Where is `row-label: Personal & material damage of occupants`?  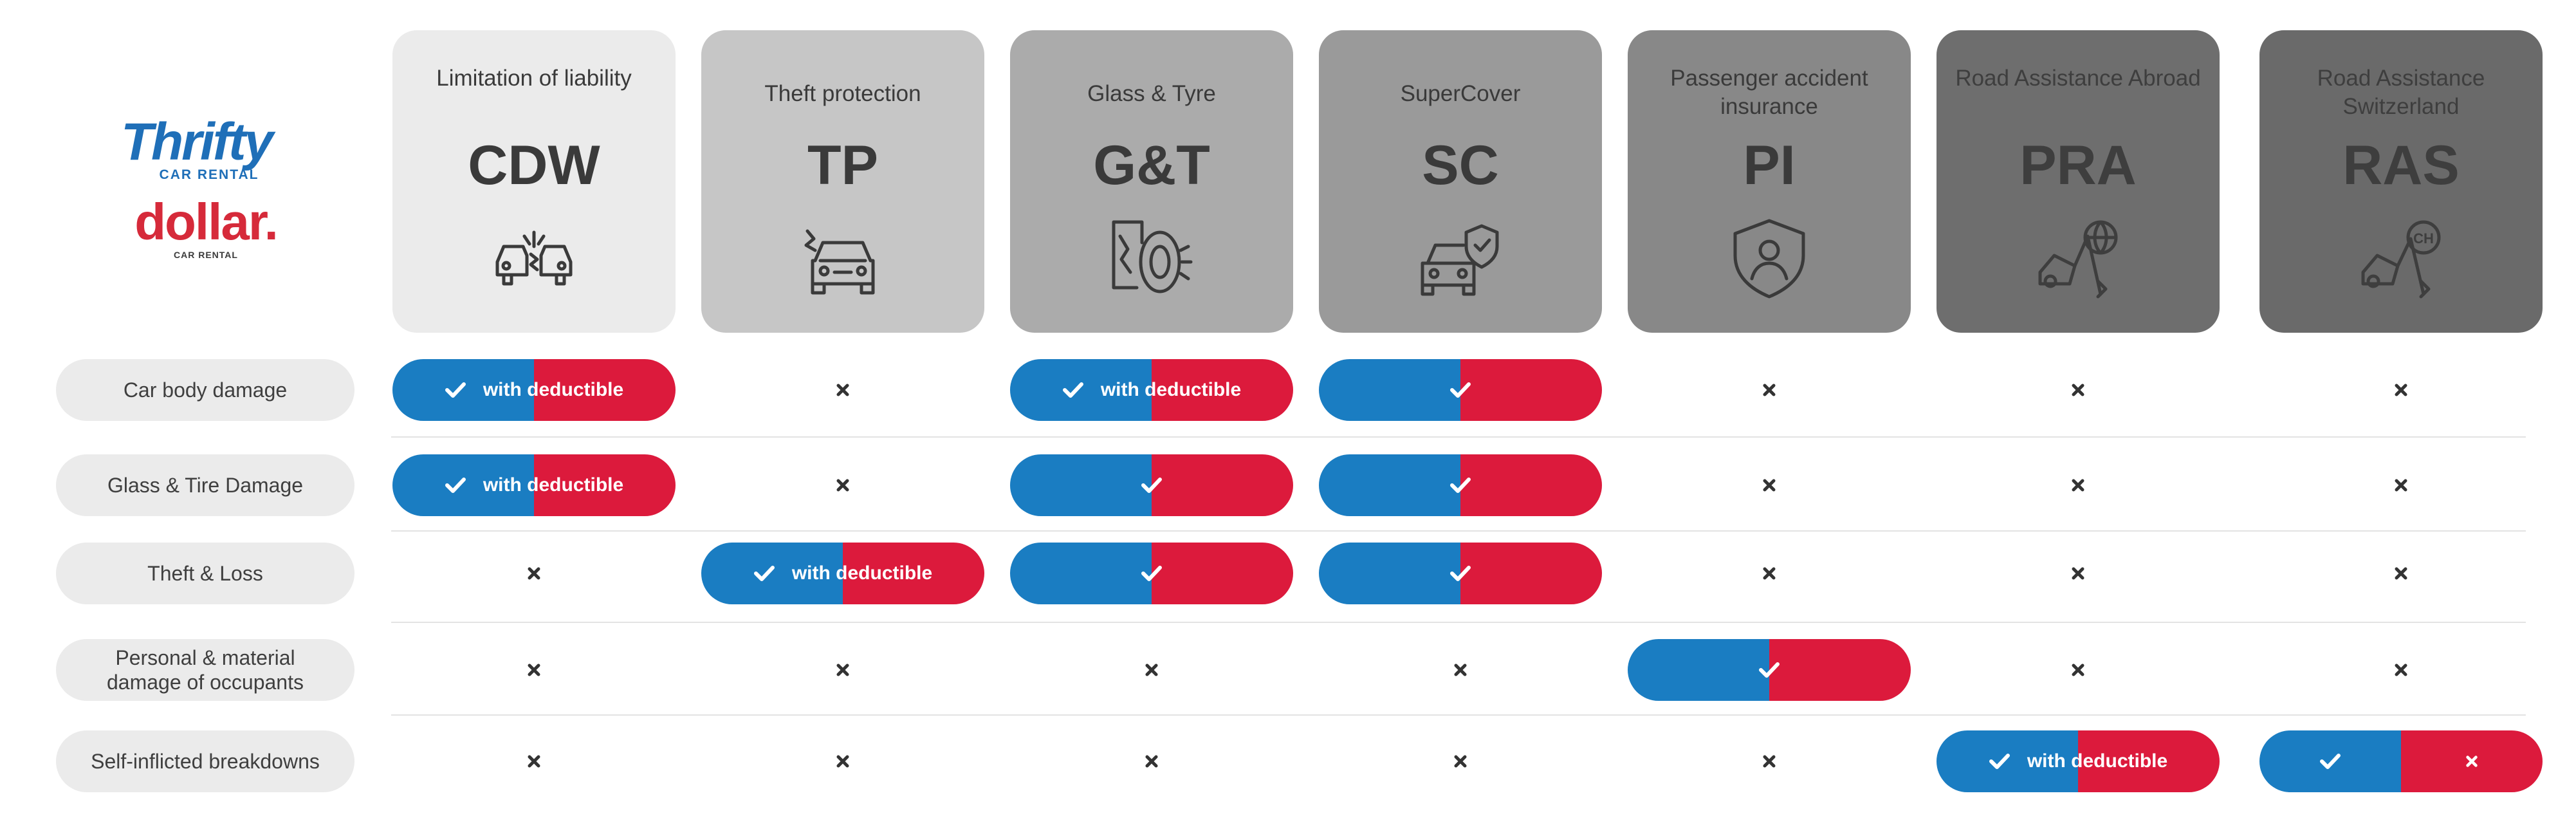 row-label: Personal & material damage of occupants is located at coordinates (205, 670).